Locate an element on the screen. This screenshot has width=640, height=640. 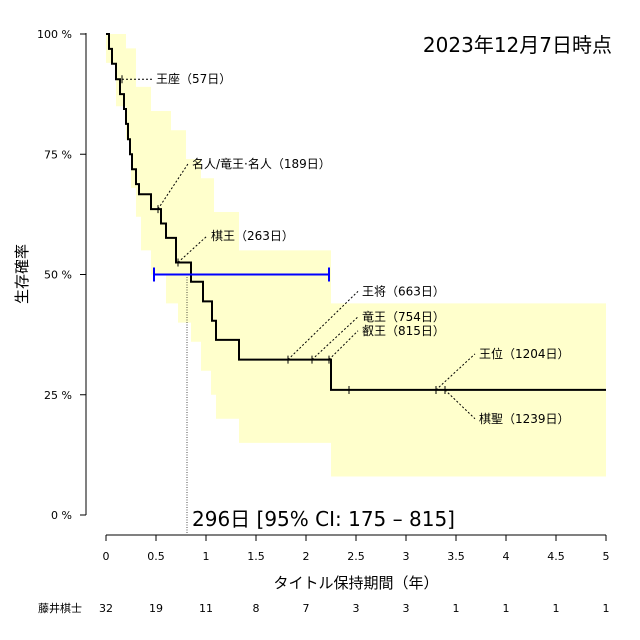
y-tick-label: 25 % is located at coordinates (58, 395).